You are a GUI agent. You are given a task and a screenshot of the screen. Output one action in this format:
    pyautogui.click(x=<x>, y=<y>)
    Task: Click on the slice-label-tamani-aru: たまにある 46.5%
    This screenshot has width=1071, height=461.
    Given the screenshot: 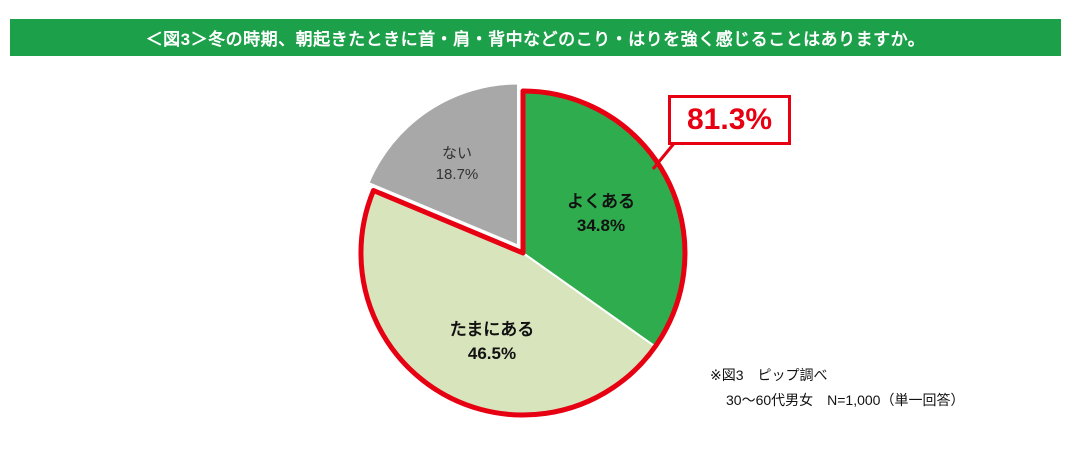 What is the action you would take?
    pyautogui.click(x=492, y=342)
    